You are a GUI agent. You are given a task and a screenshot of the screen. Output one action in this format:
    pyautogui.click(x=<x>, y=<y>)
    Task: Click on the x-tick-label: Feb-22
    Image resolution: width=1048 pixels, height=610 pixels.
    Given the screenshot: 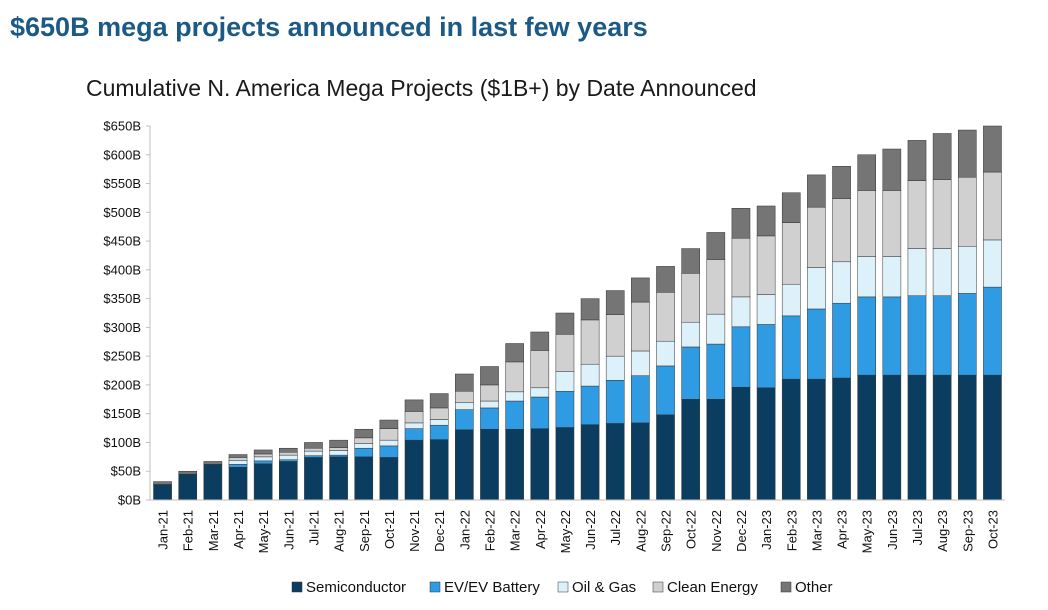 What is the action you would take?
    pyautogui.click(x=489, y=530)
    